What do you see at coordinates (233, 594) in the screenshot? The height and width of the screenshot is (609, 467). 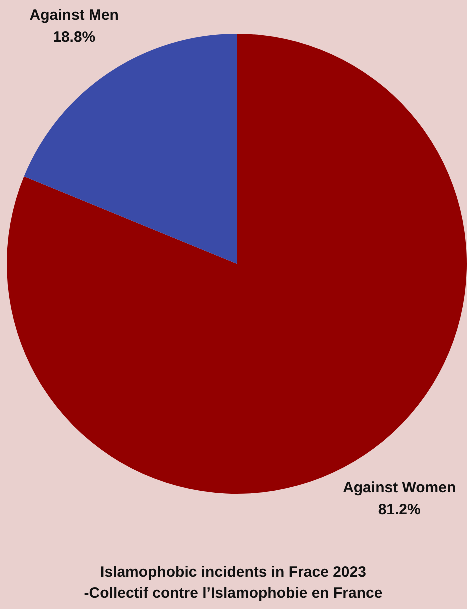 I see `text: -Collectif contre l’Islamophobie en France` at bounding box center [233, 594].